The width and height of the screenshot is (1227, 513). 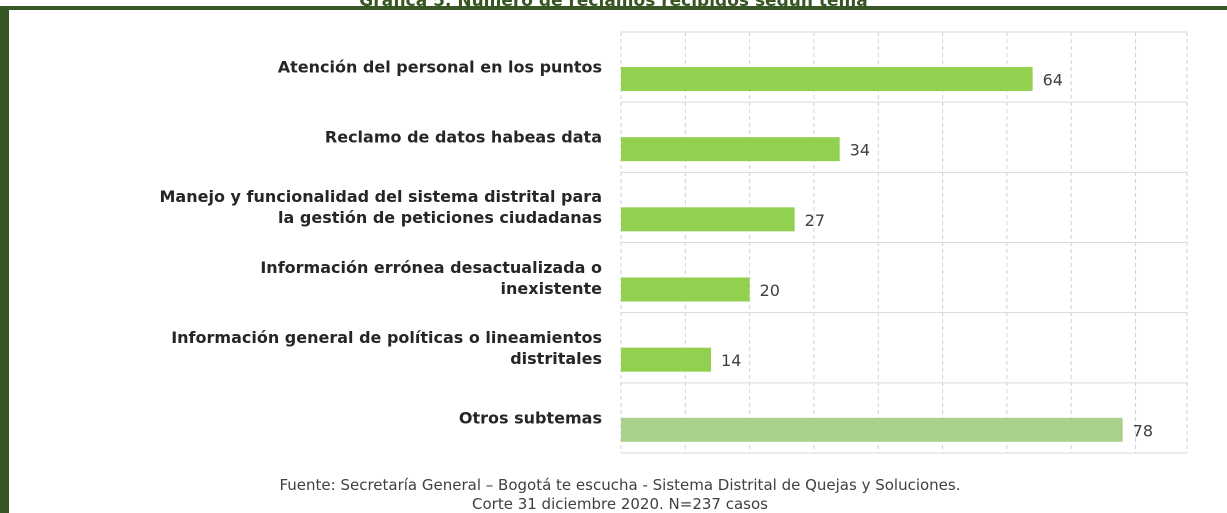 What do you see at coordinates (731, 360) in the screenshot?
I see `value-label: 14` at bounding box center [731, 360].